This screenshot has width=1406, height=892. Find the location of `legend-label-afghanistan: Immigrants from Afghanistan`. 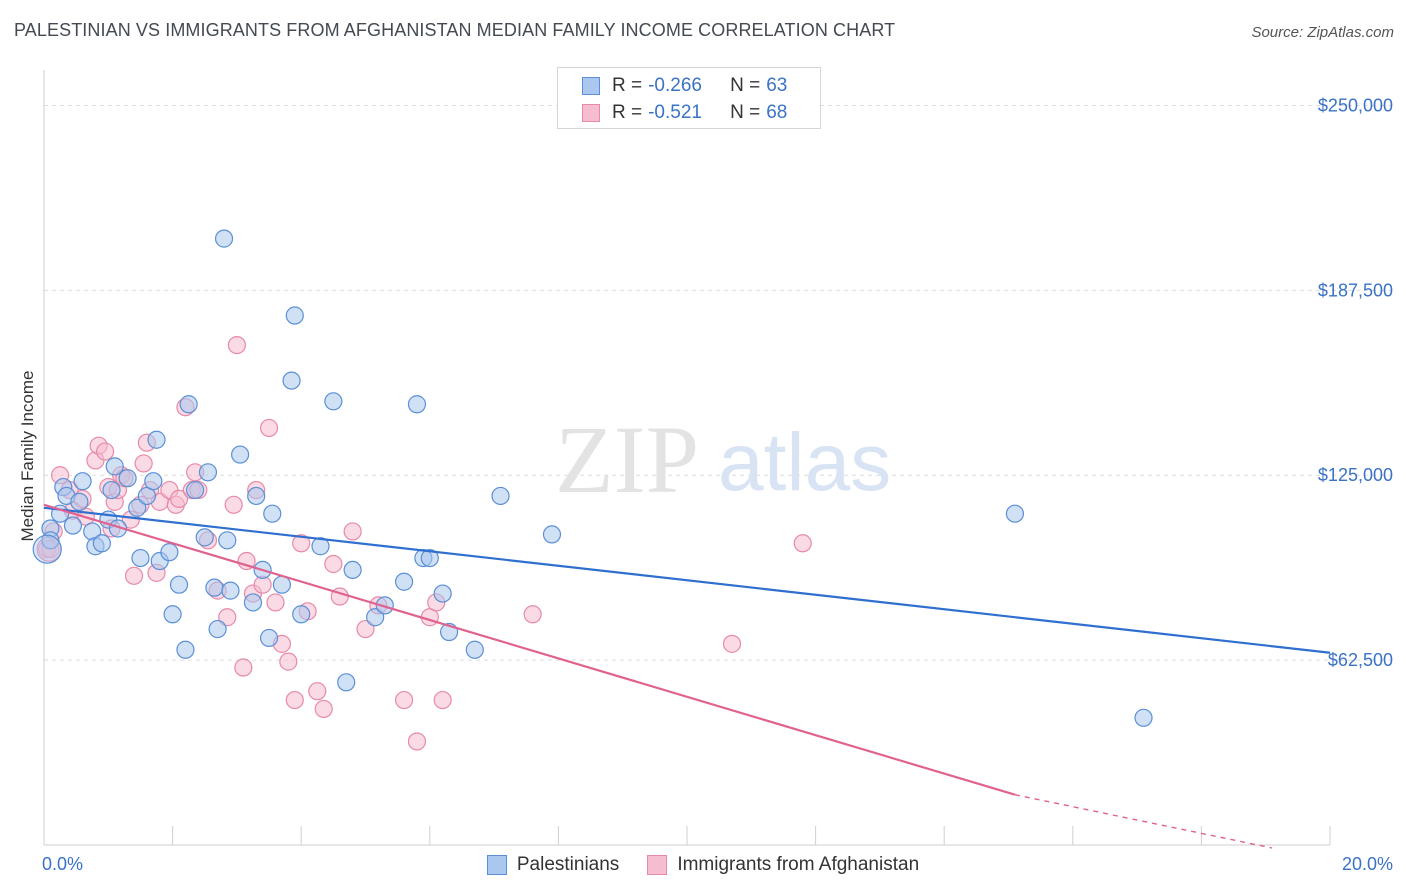

legend-label-afghanistan: Immigrants from Afghanistan is located at coordinates (798, 864).